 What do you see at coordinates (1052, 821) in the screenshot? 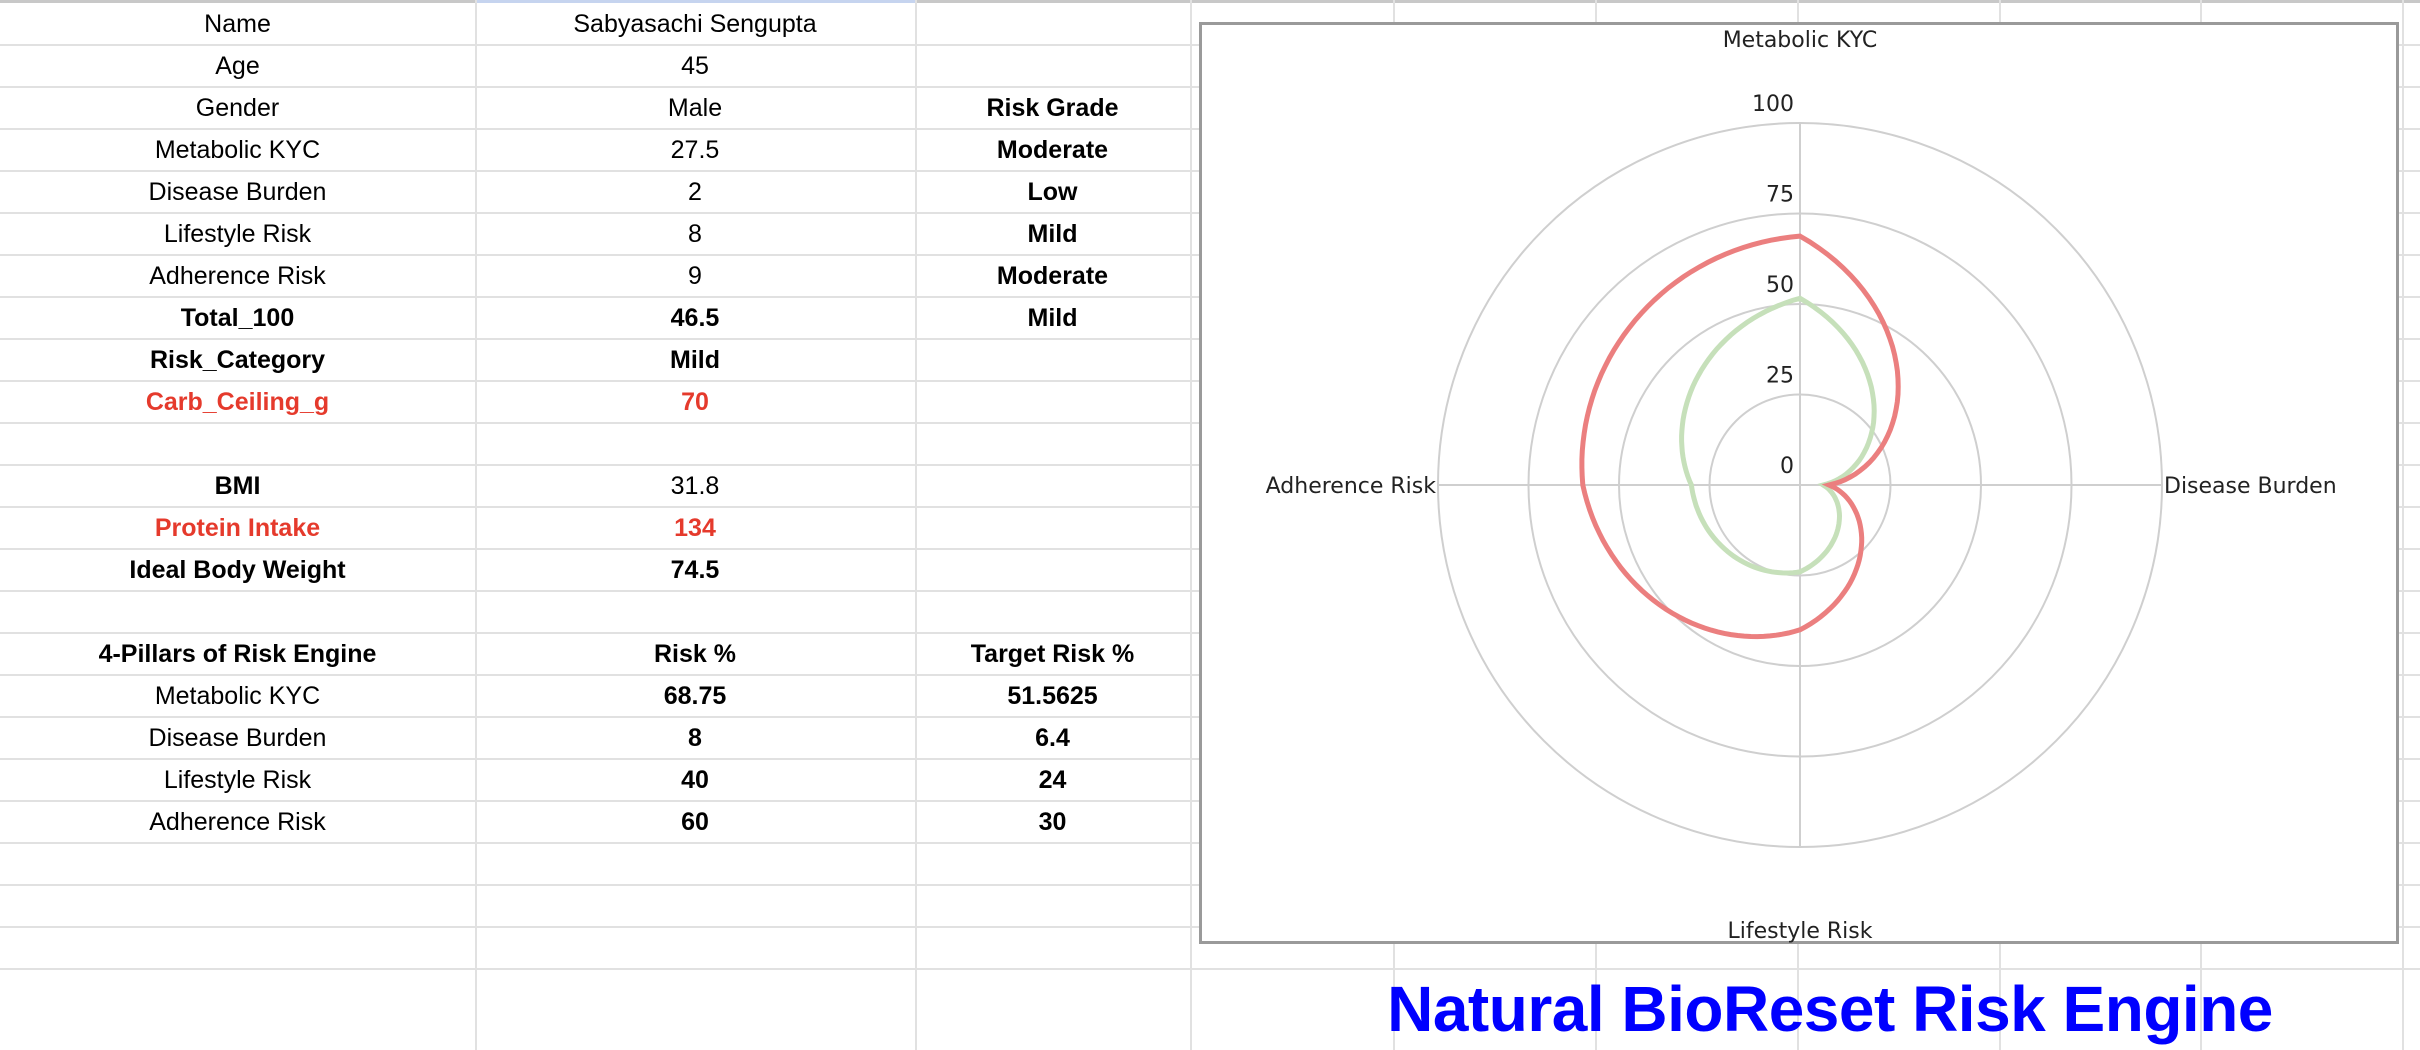
I see `row-grade: 30` at bounding box center [1052, 821].